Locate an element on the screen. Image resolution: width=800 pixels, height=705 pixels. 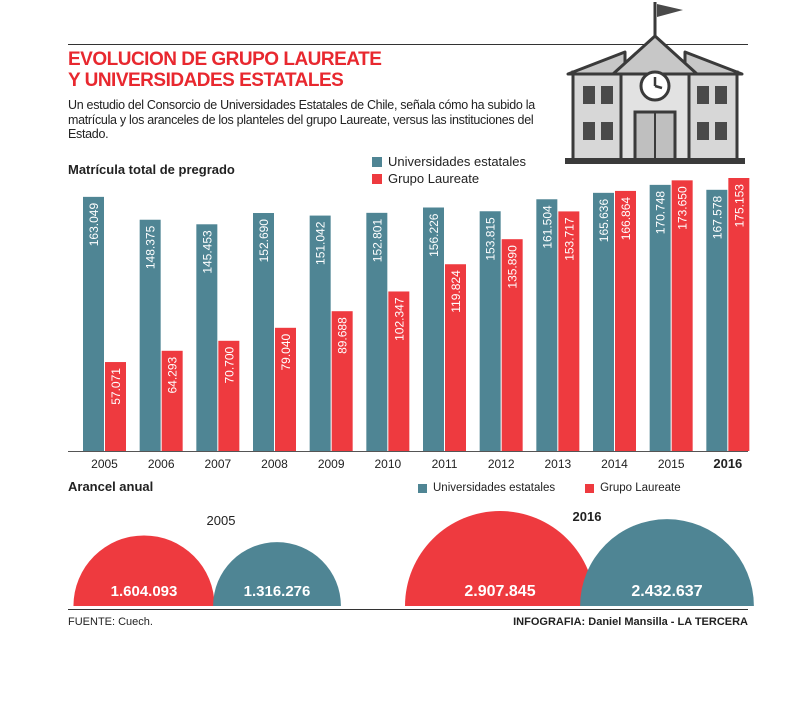
bar-label-laureate-2008: 79.040 is located at coordinates (286, 351).